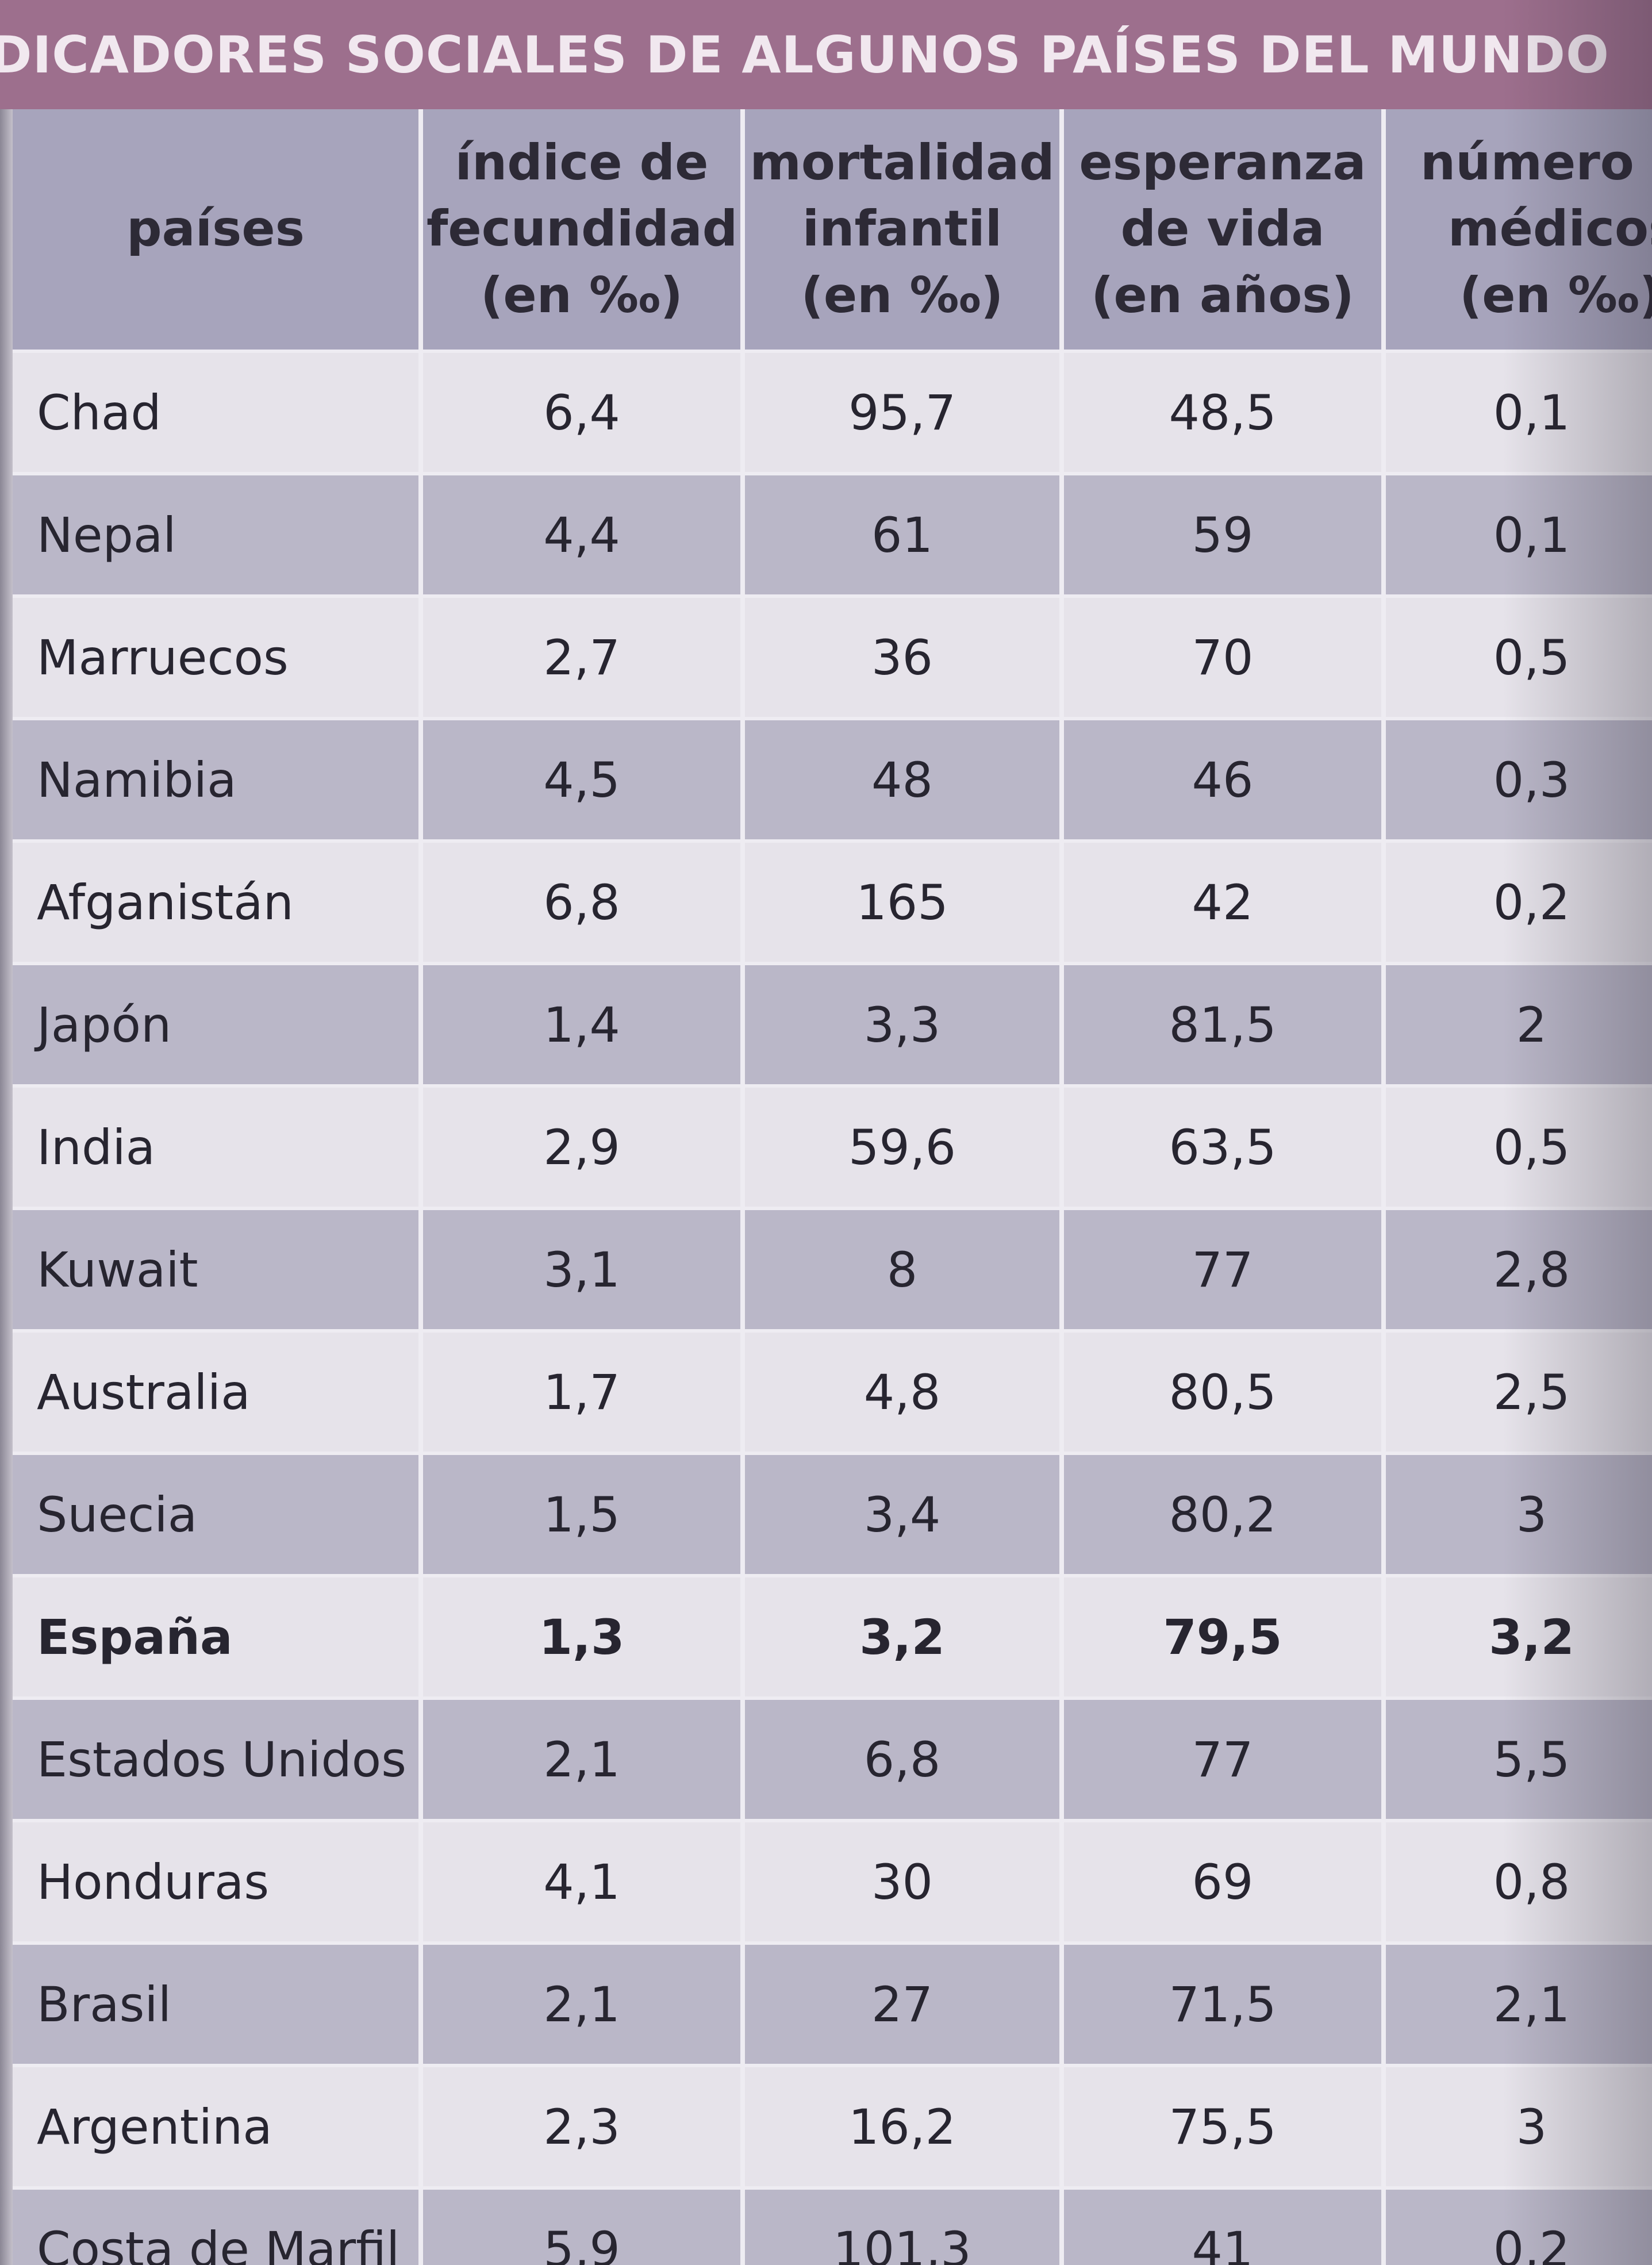 This screenshot has height=2265, width=1652. I want to click on header-paises: países, so click(218, 230).